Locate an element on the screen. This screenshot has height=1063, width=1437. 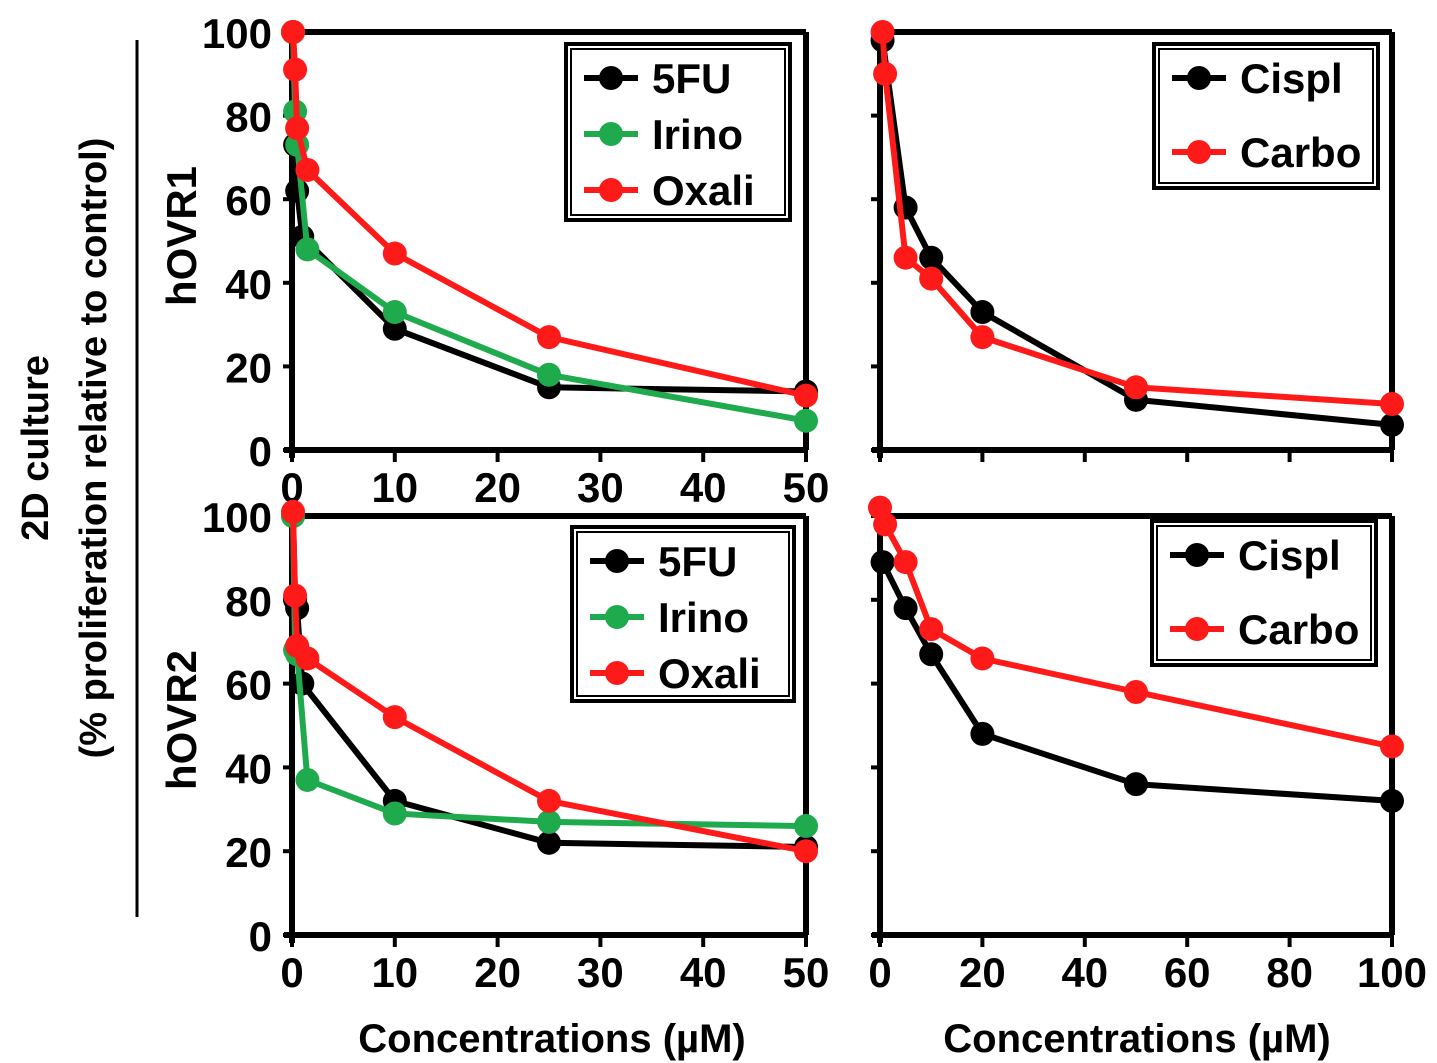
legend-label-5fu: 5FU is located at coordinates (691, 78).